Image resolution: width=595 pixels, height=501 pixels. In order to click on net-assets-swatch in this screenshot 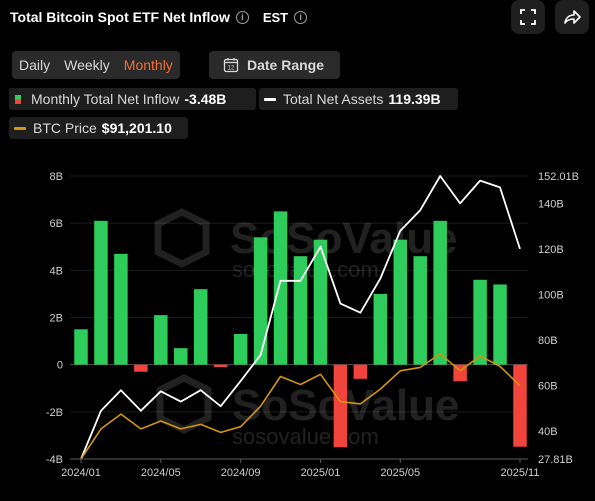, I will do `click(270, 99)`.